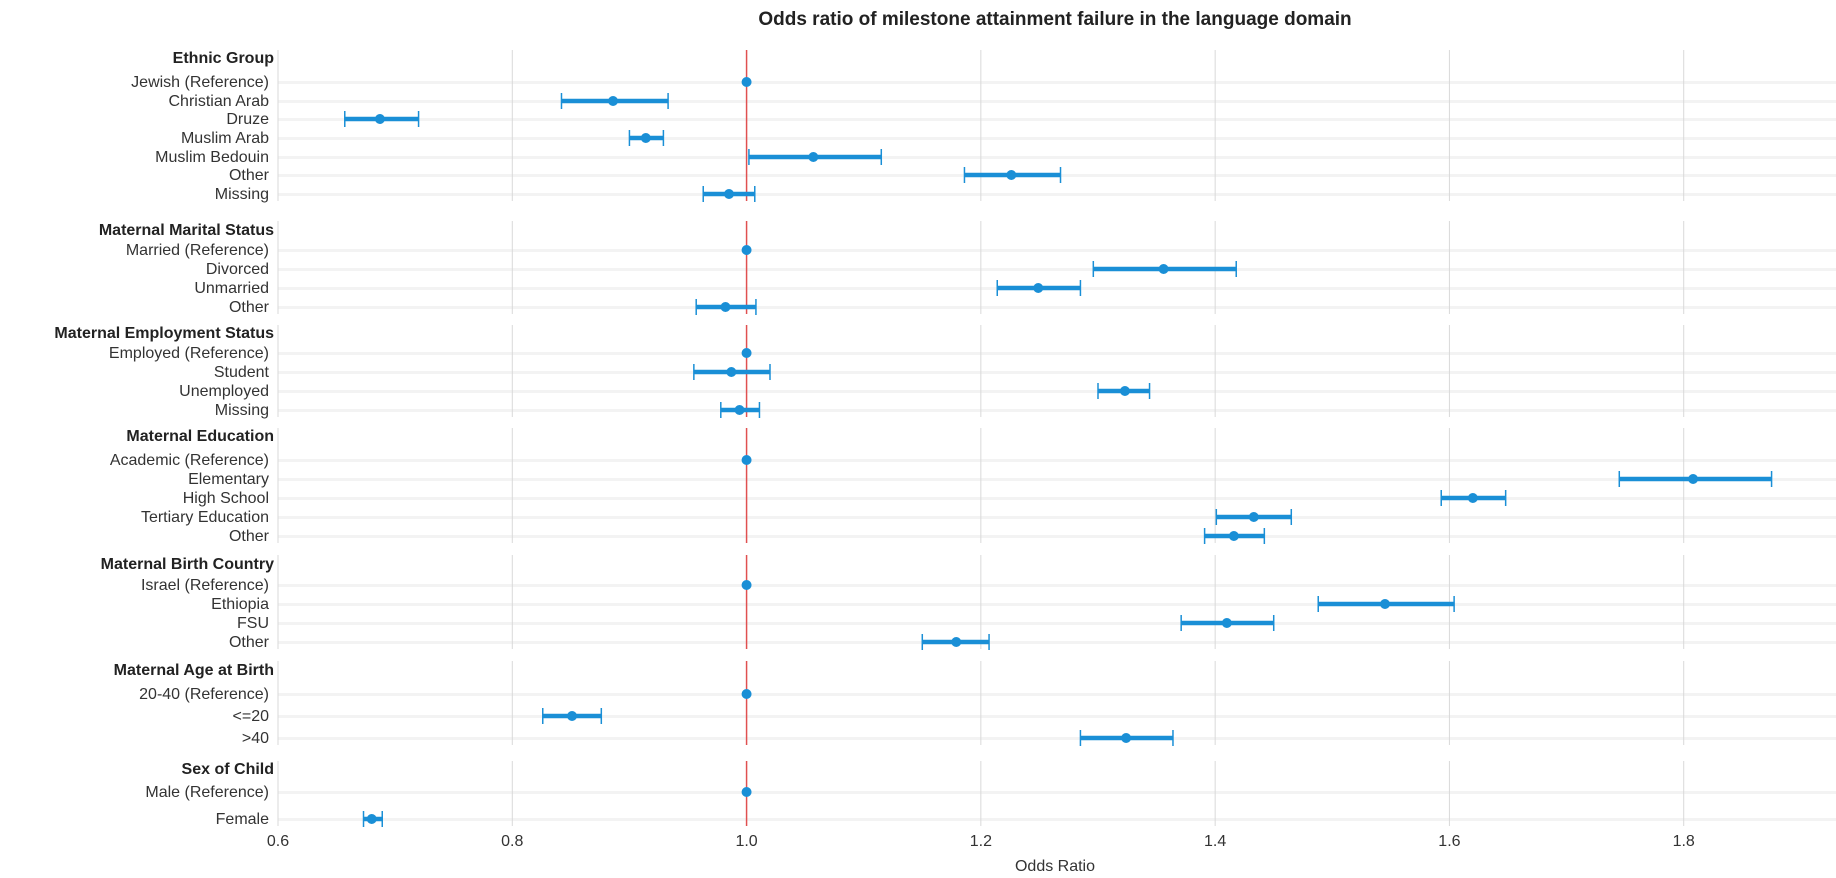 The width and height of the screenshot is (1836, 878). I want to click on row-label: Male (Reference), so click(207, 792).